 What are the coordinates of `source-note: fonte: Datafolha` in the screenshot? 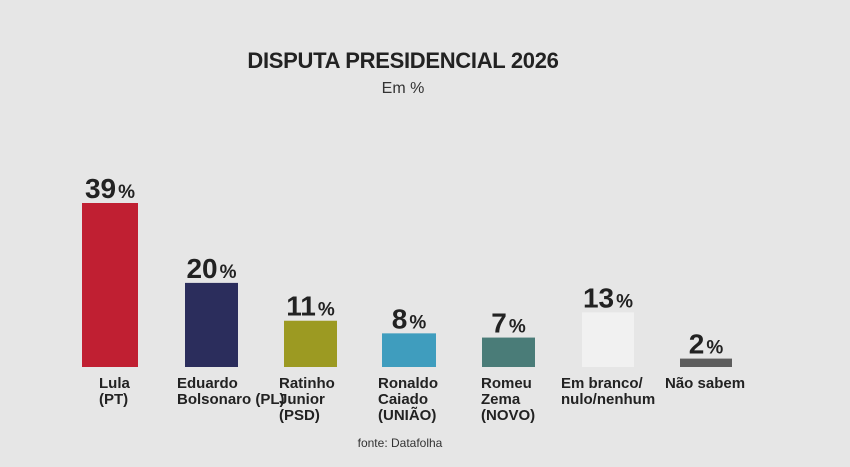 It's located at (400, 443).